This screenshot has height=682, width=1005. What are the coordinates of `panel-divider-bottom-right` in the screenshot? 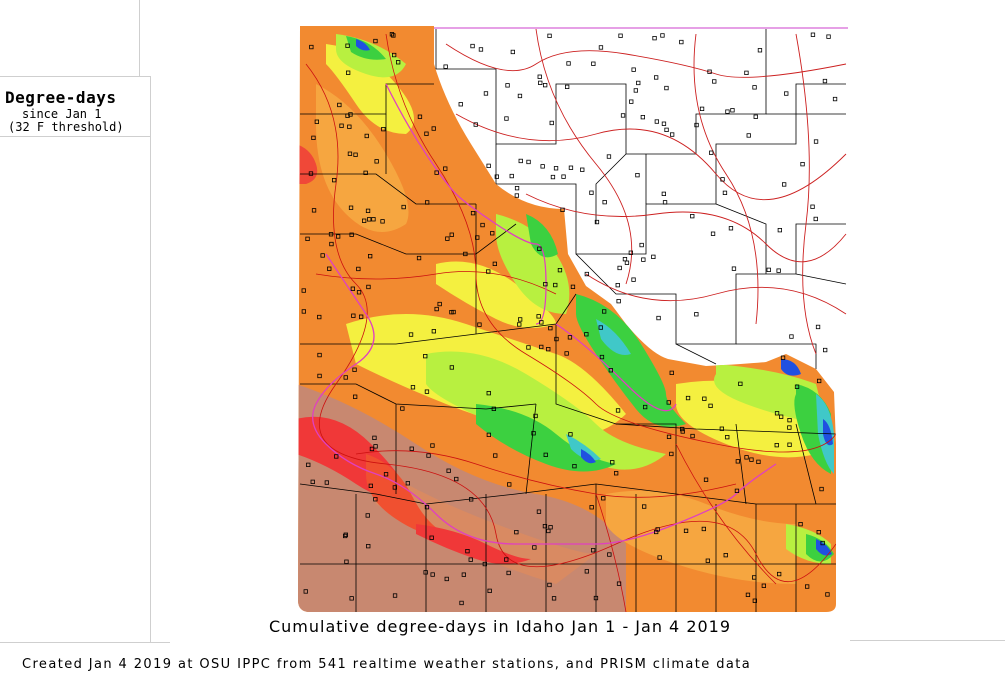 It's located at (927, 640).